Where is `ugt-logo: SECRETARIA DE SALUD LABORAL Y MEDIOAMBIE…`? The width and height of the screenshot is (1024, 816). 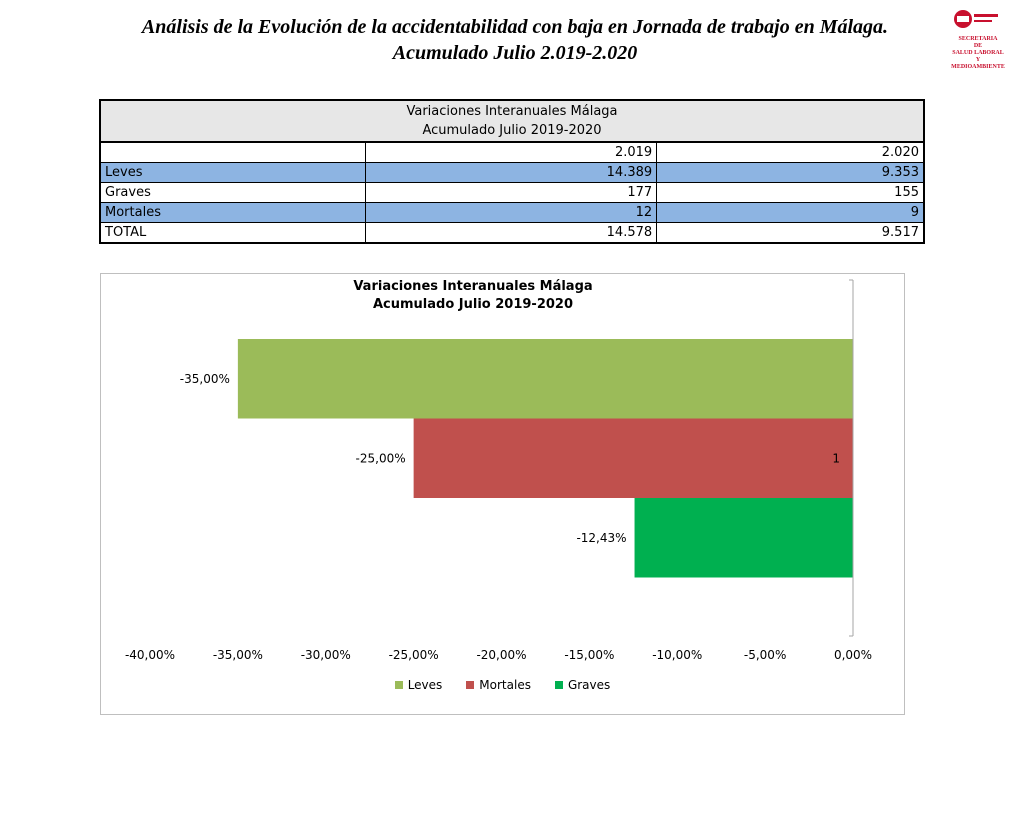
ugt-logo: SECRETARIA DE SALUD LABORAL Y MEDIOAMBIE… is located at coordinates (978, 41).